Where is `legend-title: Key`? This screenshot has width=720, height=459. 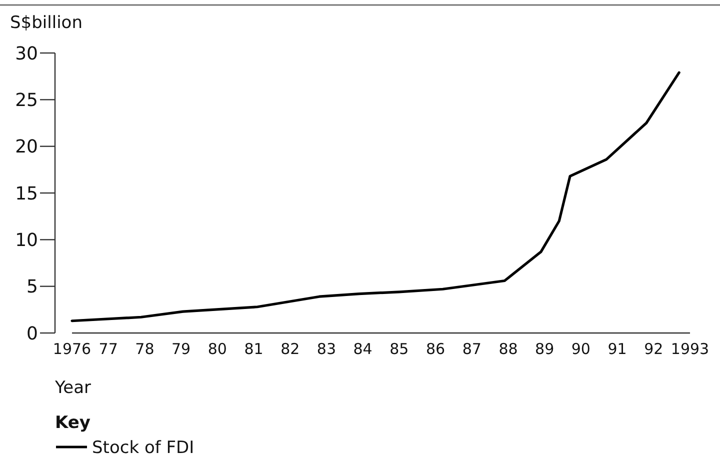 legend-title: Key is located at coordinates (72, 423).